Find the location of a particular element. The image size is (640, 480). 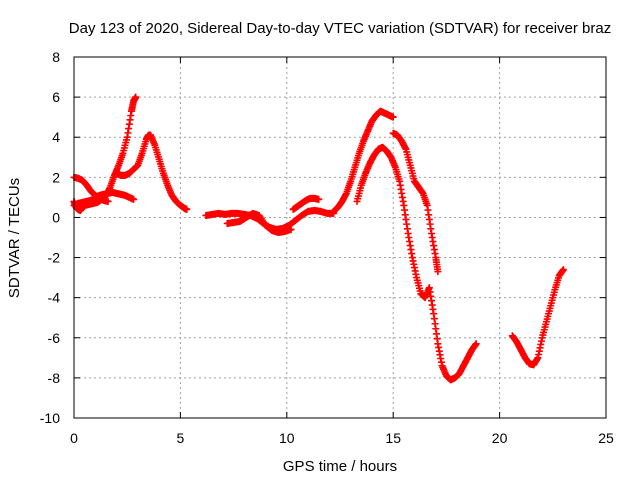

series-seg4 is located at coordinates (152, 172).